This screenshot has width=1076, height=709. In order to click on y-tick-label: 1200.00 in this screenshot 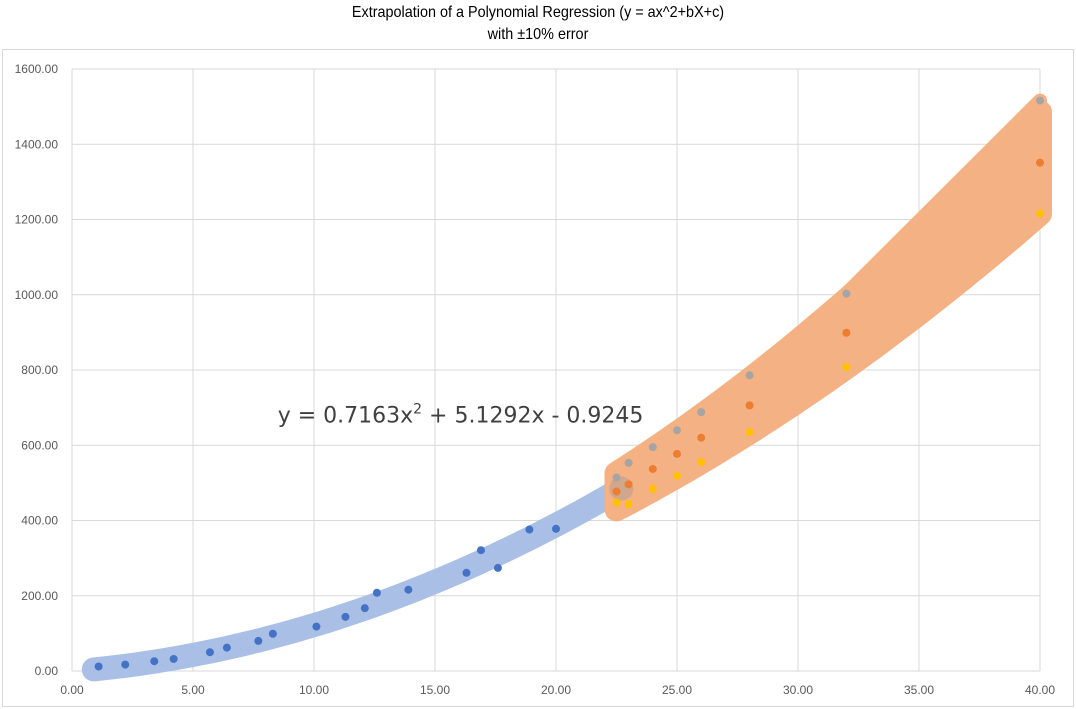, I will do `click(37, 220)`.